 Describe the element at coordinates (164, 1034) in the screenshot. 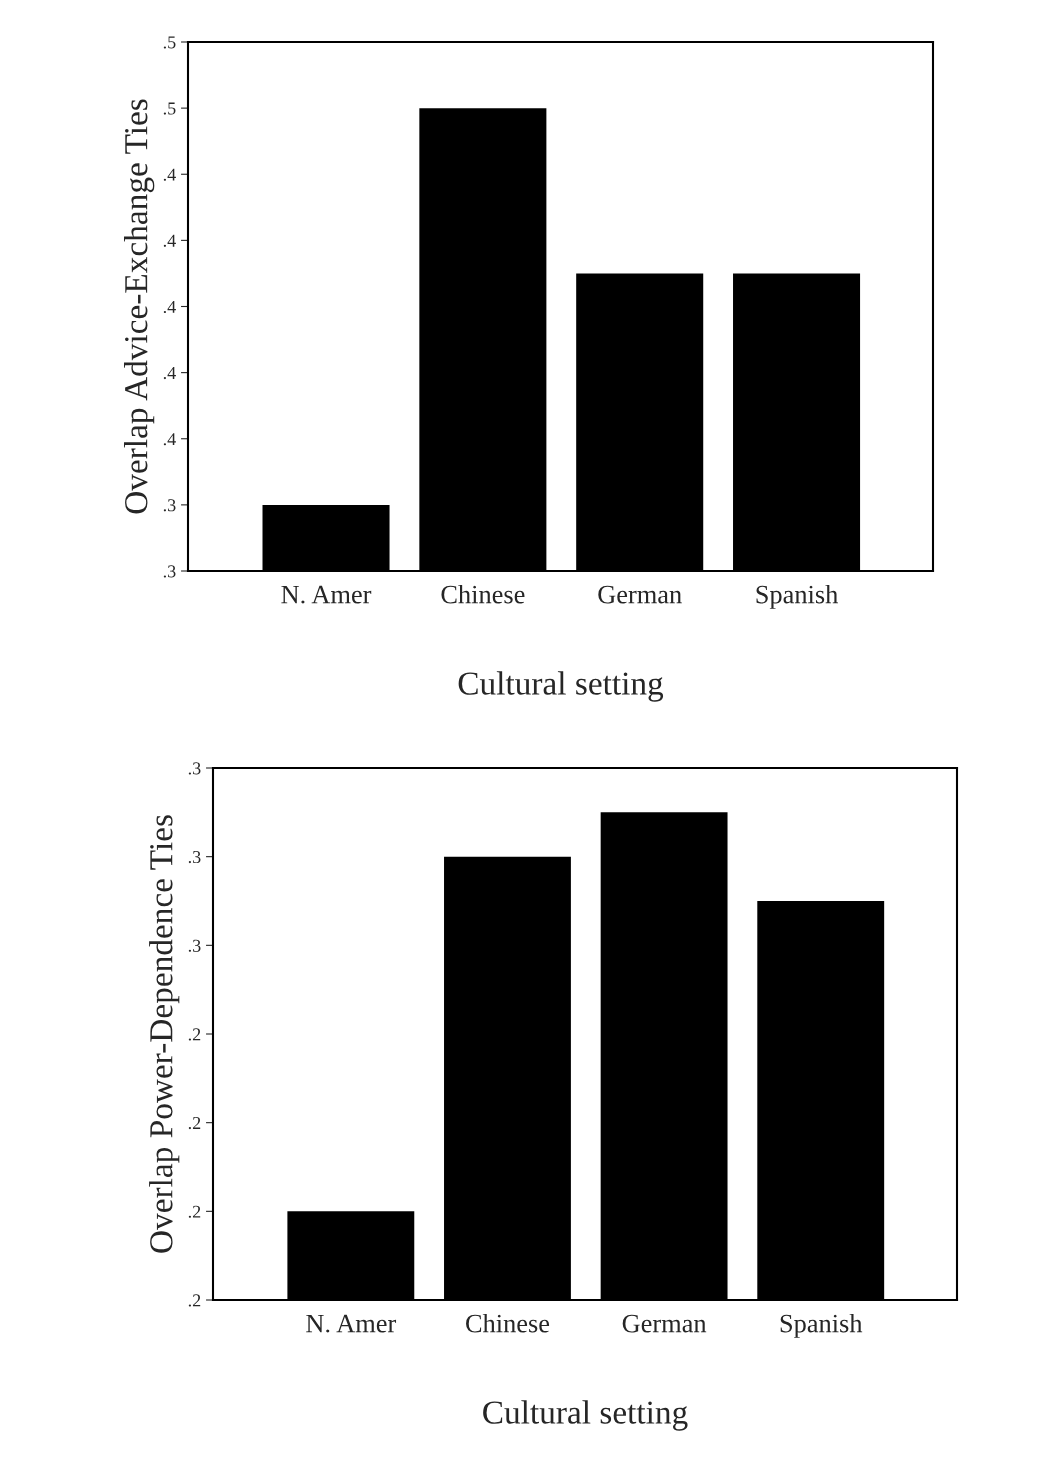

I see `y-axis-title: Overlap Power-Dependence Ties` at that location.